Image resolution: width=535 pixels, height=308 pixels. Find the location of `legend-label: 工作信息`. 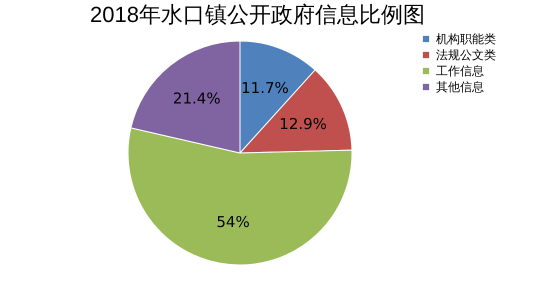

legend-label: 工作信息 is located at coordinates (460, 71).